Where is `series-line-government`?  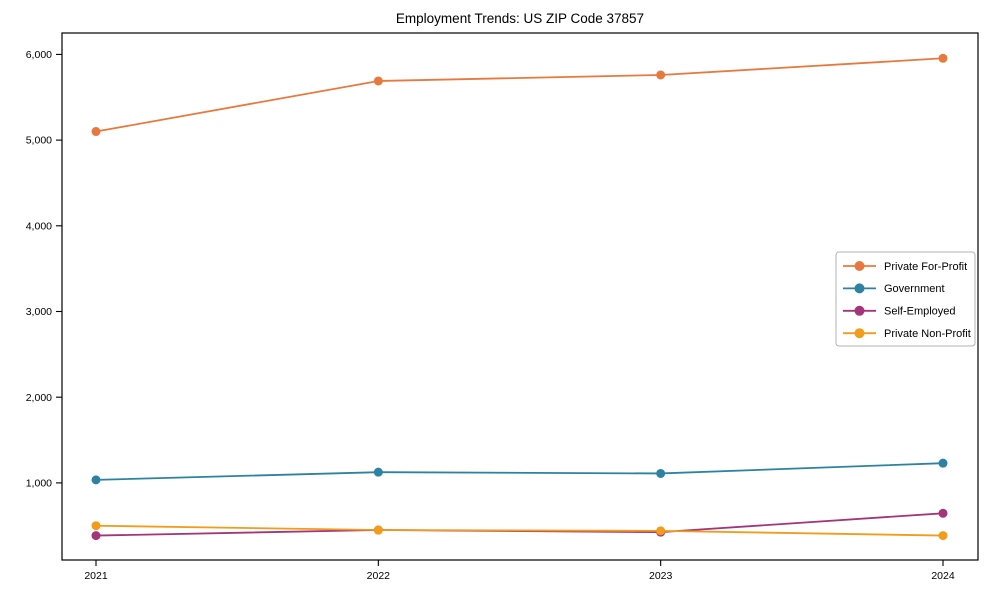
series-line-government is located at coordinates (519, 471).